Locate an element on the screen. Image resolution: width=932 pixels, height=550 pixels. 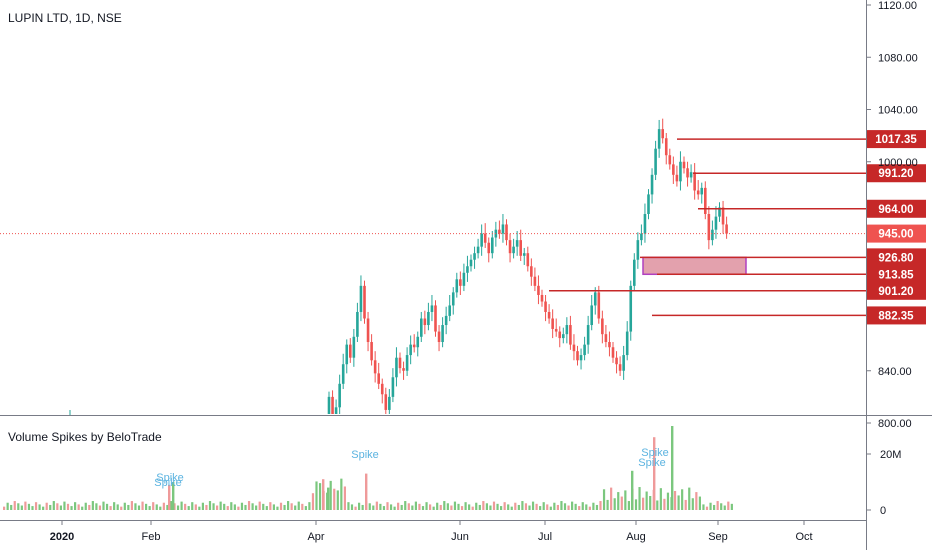
price-tick-label: 1080.00 is located at coordinates (898, 58).